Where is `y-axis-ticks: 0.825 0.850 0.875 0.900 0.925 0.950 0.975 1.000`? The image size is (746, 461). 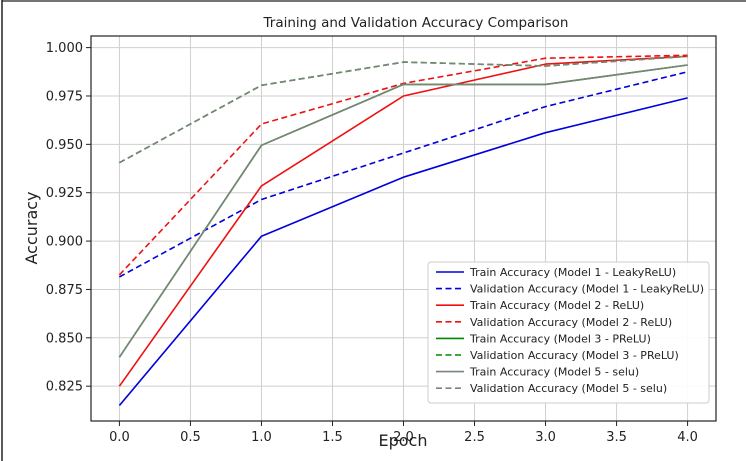
y-axis-ticks: 0.825 0.850 0.875 0.900 0.925 0.950 0.975 1.000 is located at coordinates (68, 218).